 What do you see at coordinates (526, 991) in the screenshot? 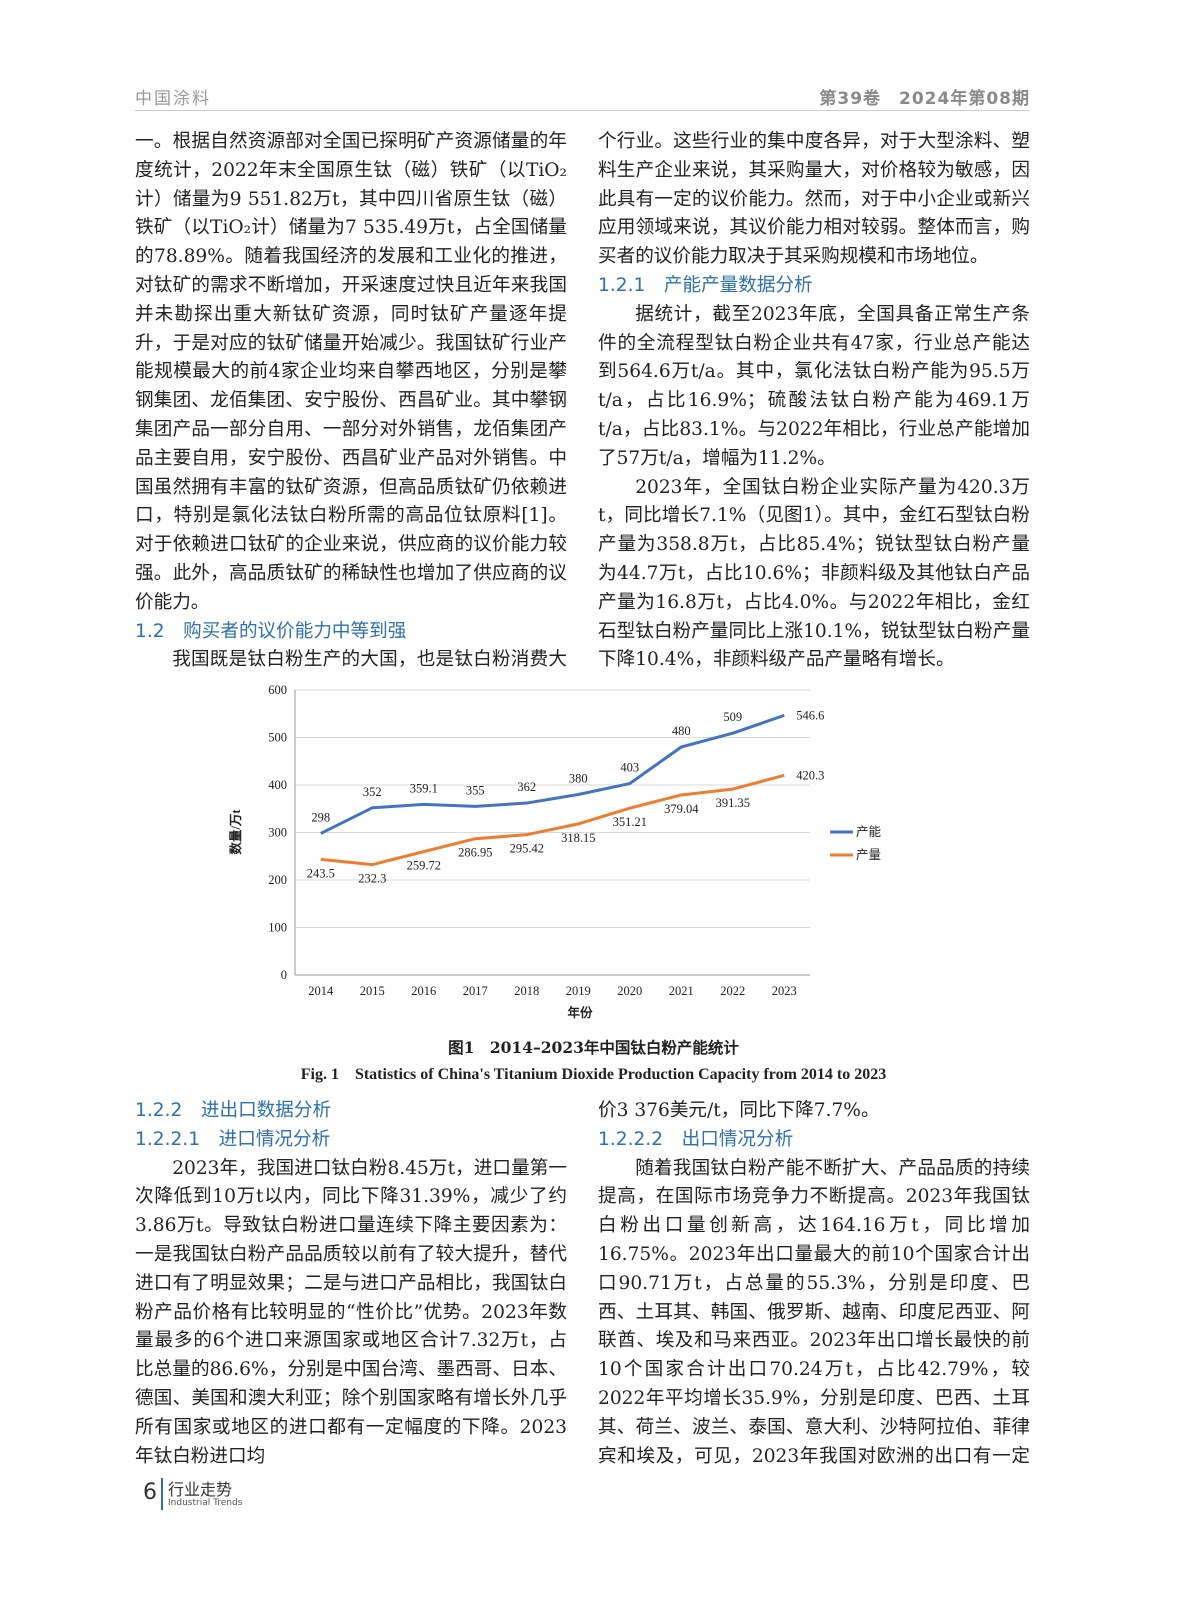
I see `x-tick-label: 2018` at bounding box center [526, 991].